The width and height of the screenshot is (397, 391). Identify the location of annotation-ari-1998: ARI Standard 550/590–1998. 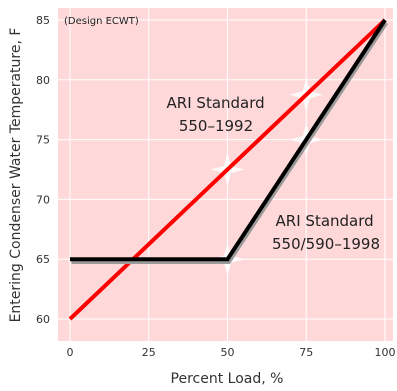
(326, 232).